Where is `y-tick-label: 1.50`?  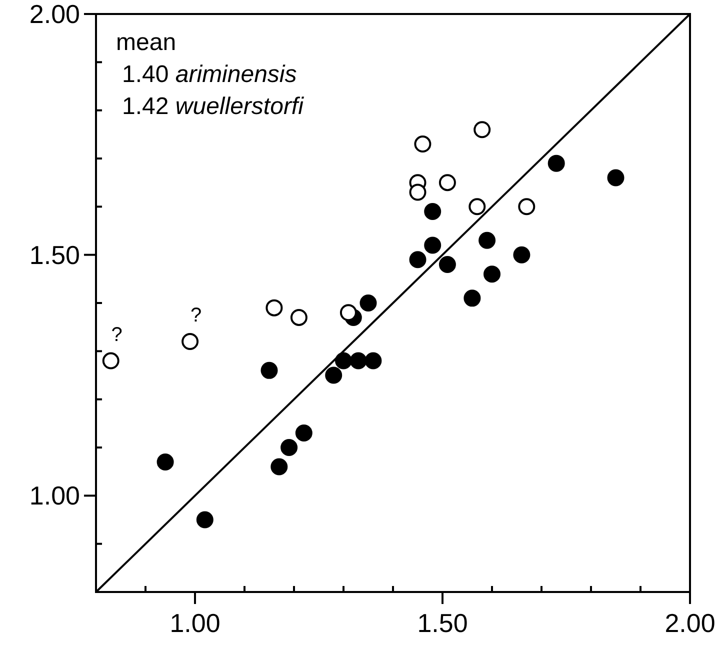
y-tick-label: 1.50 is located at coordinates (54, 255).